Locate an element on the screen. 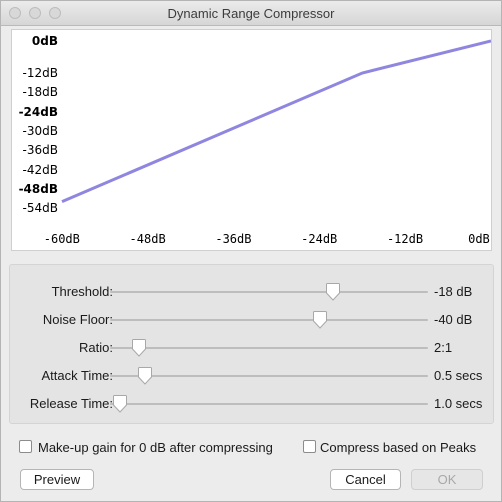 This screenshot has width=502, height=502. y-tick-label: -36dB is located at coordinates (40, 150).